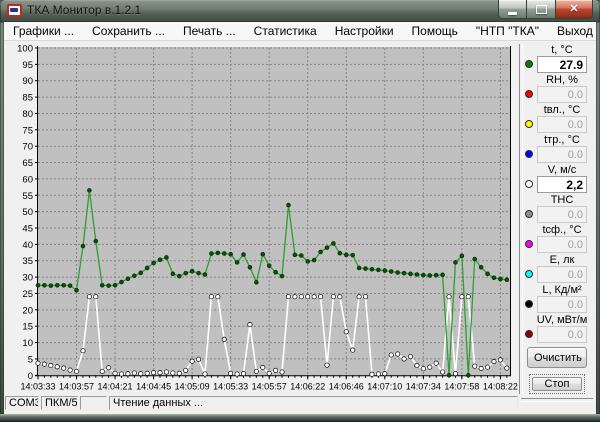 The width and height of the screenshot is (600, 422). I want to click on svg-text: 30, so click(27, 278).